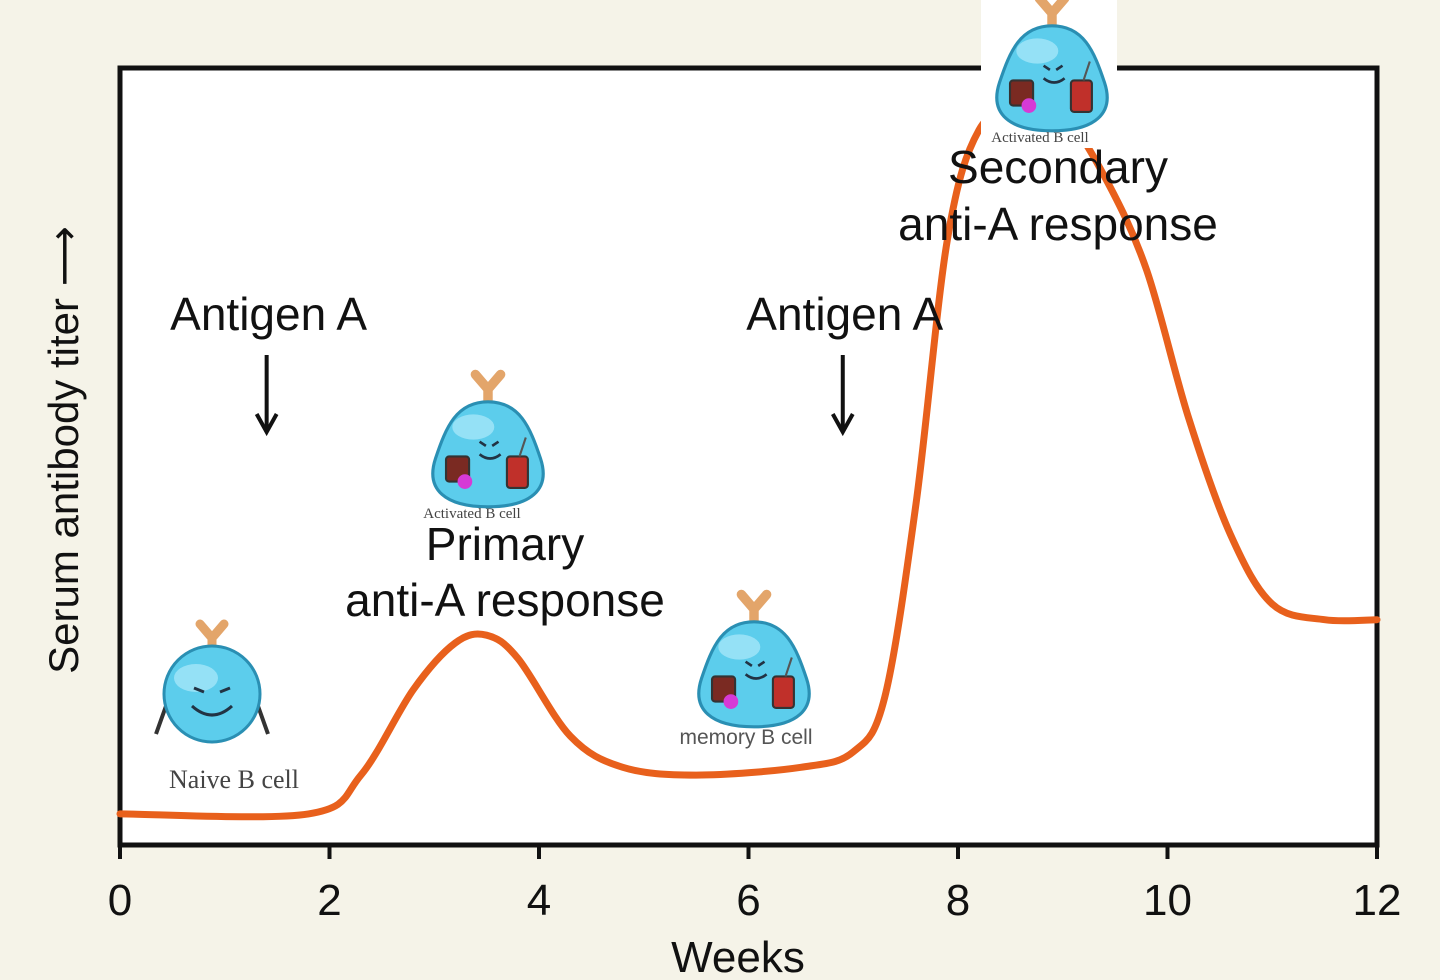 The height and width of the screenshot is (980, 1440). Describe the element at coordinates (788, 667) in the screenshot. I see `memory-cell-icon-straw` at that location.